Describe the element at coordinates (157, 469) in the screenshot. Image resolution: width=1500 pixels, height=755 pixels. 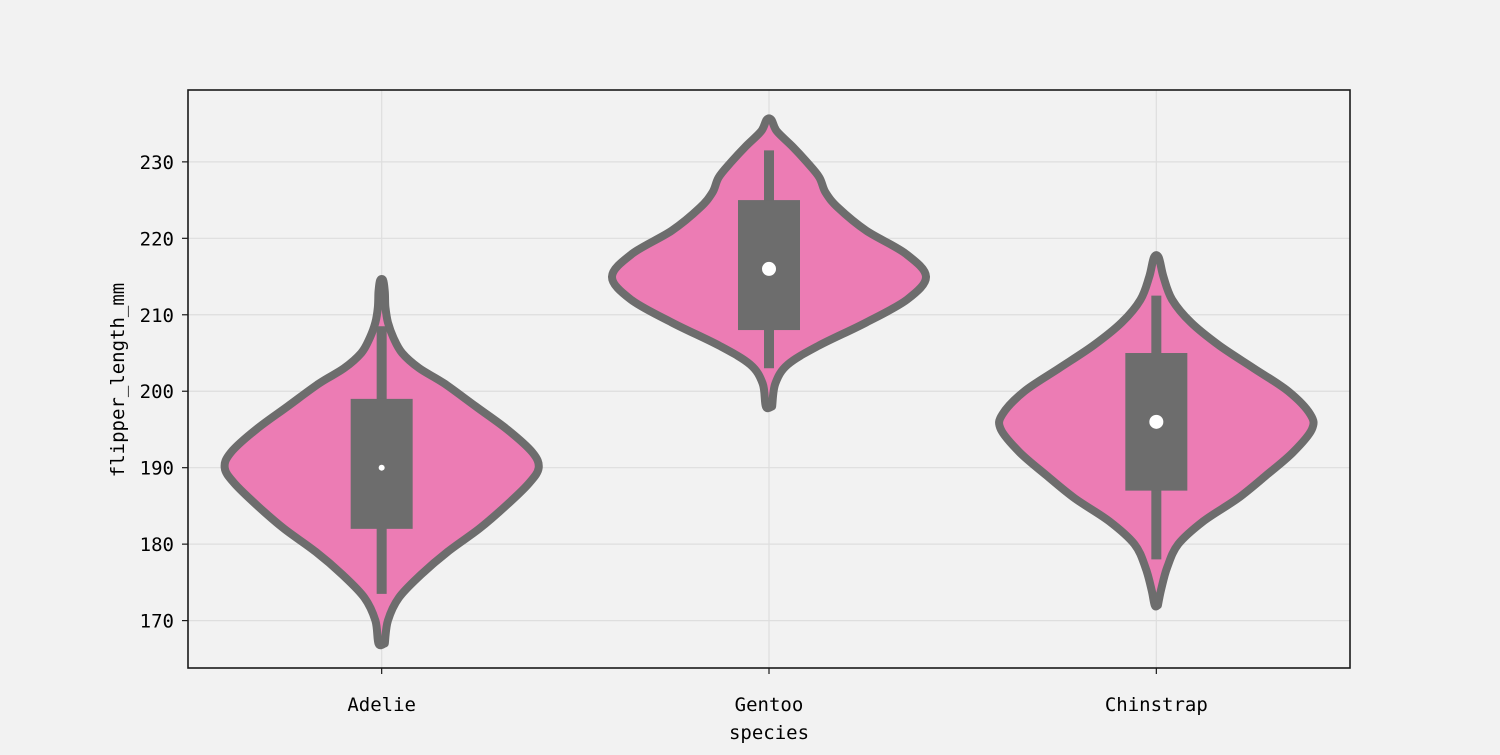
I see `y-tick-label: 190` at that location.